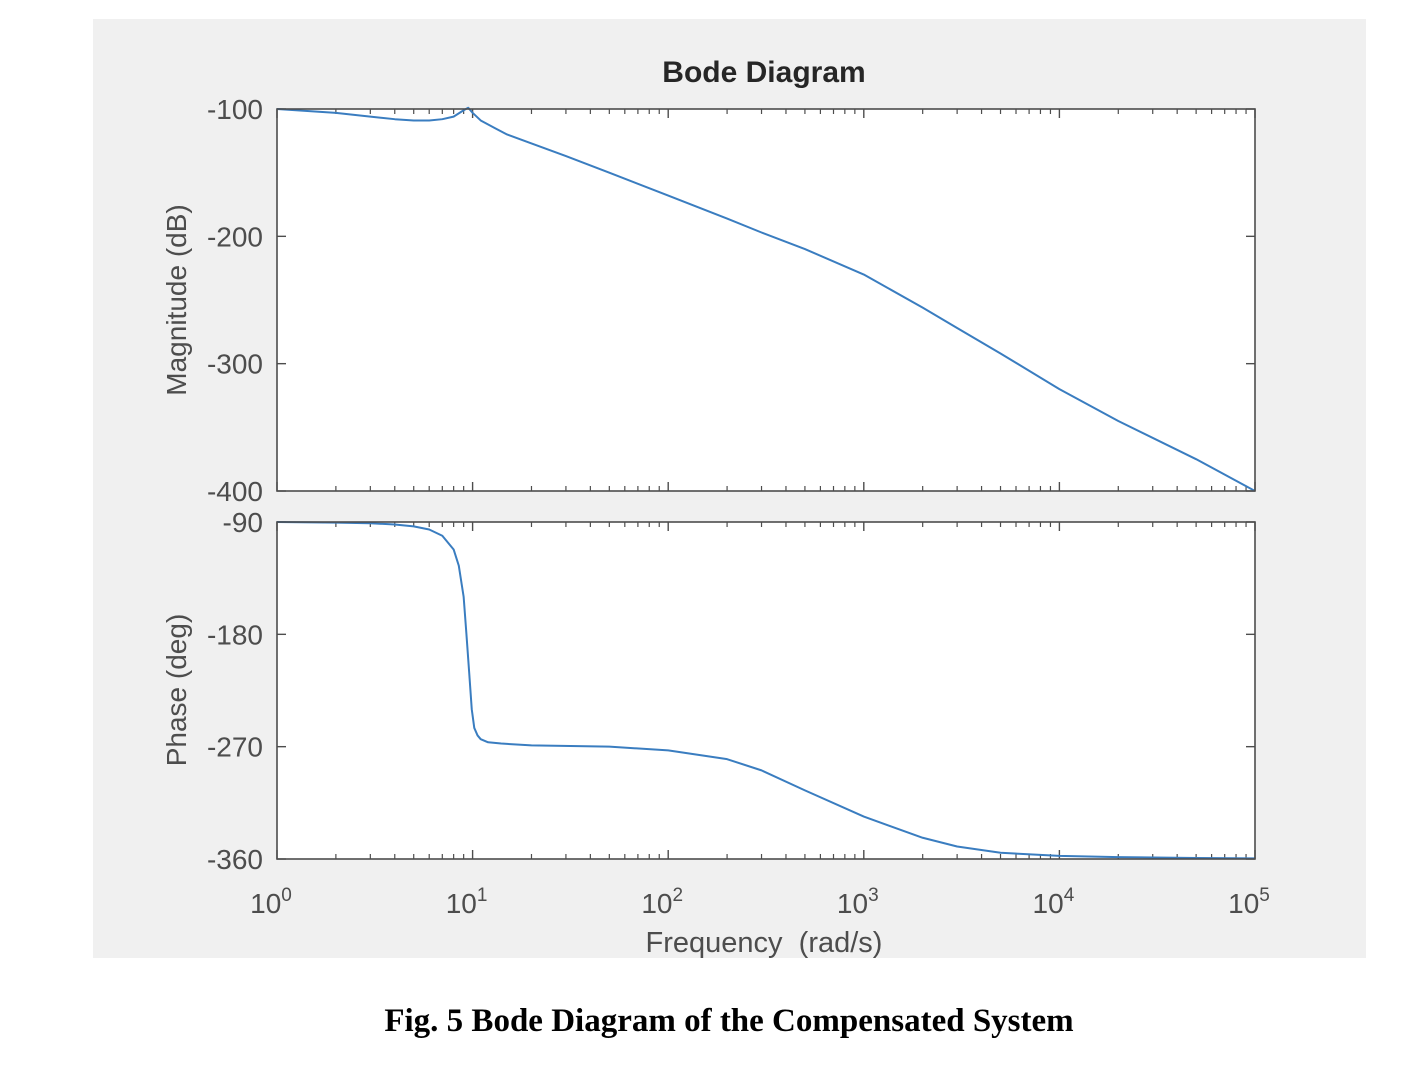  Describe the element at coordinates (1249, 902) in the screenshot. I see `x-tick-label: 10⁵` at that location.